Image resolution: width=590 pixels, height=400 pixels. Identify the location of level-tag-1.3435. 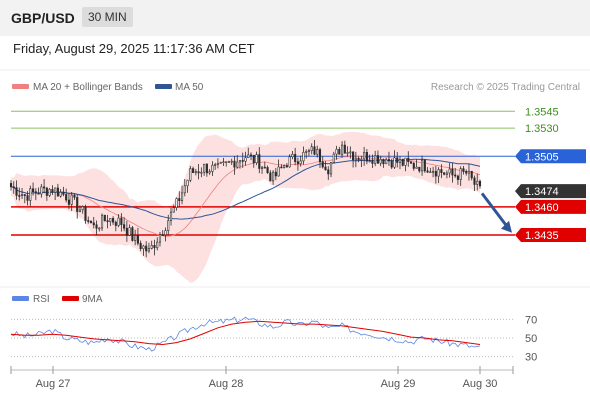
(550, 235).